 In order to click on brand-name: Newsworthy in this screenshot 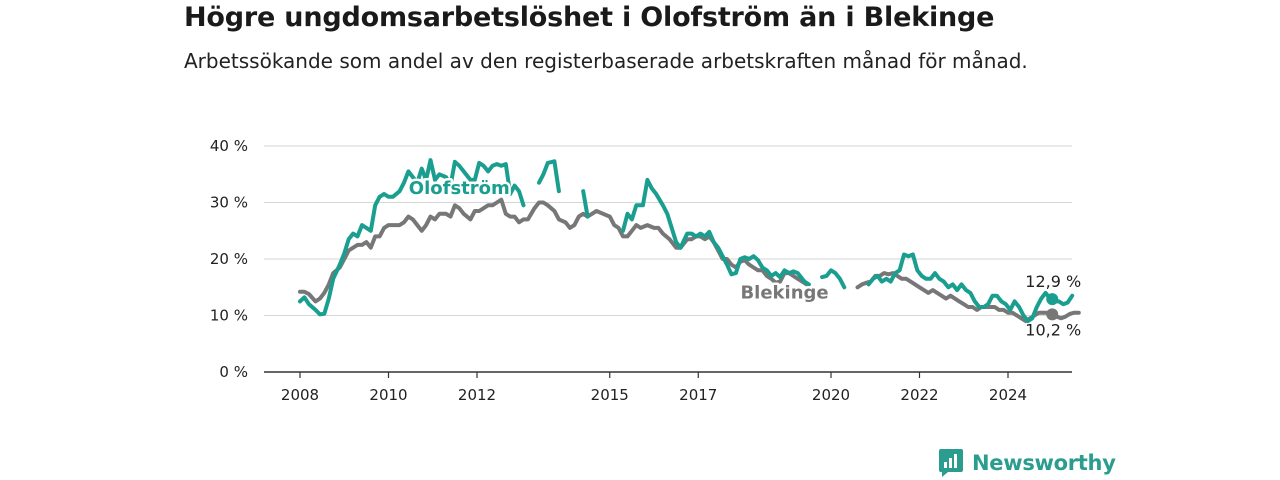, I will do `click(1044, 463)`.